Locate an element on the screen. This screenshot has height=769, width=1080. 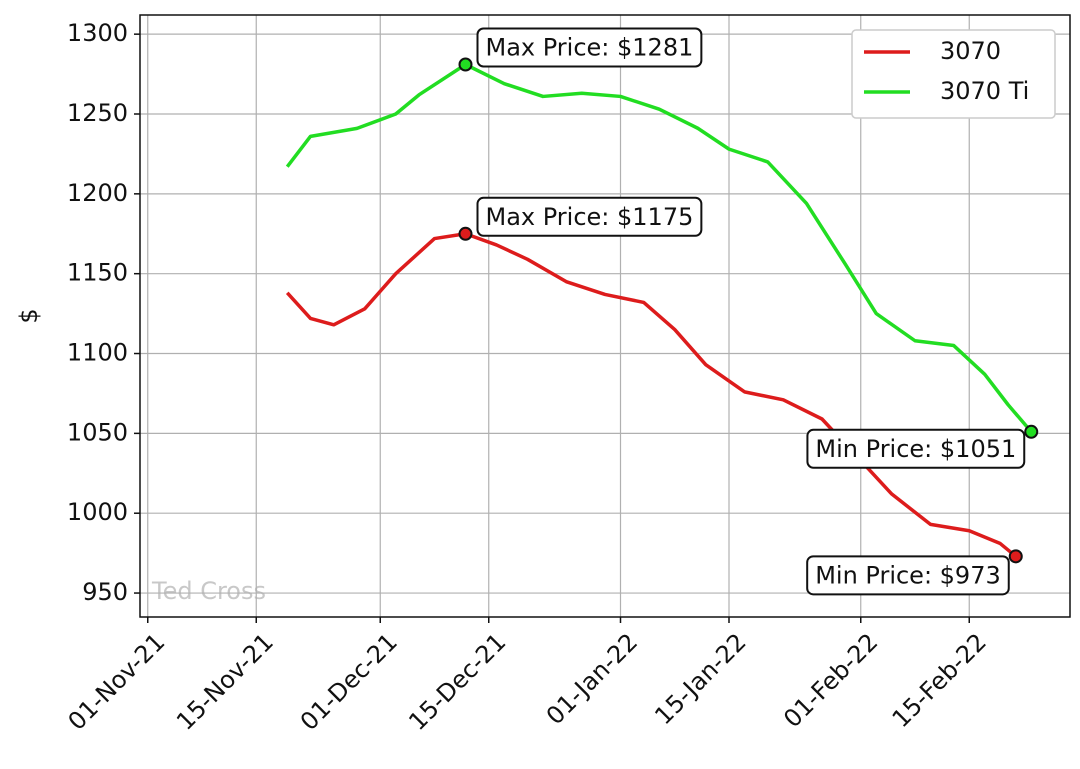
legend: 3070 3070 Ti is located at coordinates (953, 74).